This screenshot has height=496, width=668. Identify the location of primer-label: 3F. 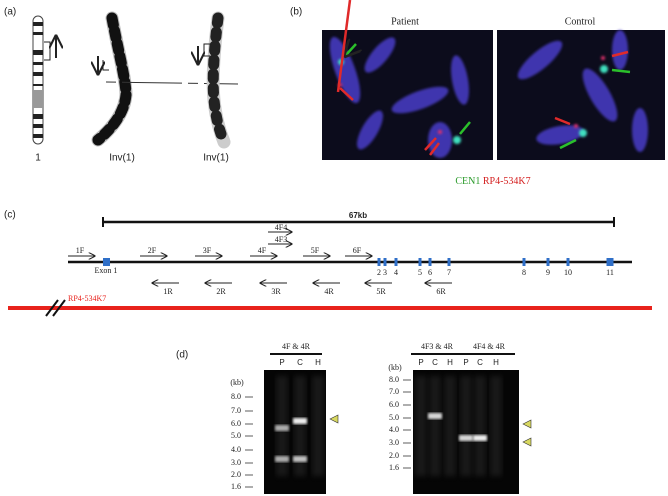
(207, 250).